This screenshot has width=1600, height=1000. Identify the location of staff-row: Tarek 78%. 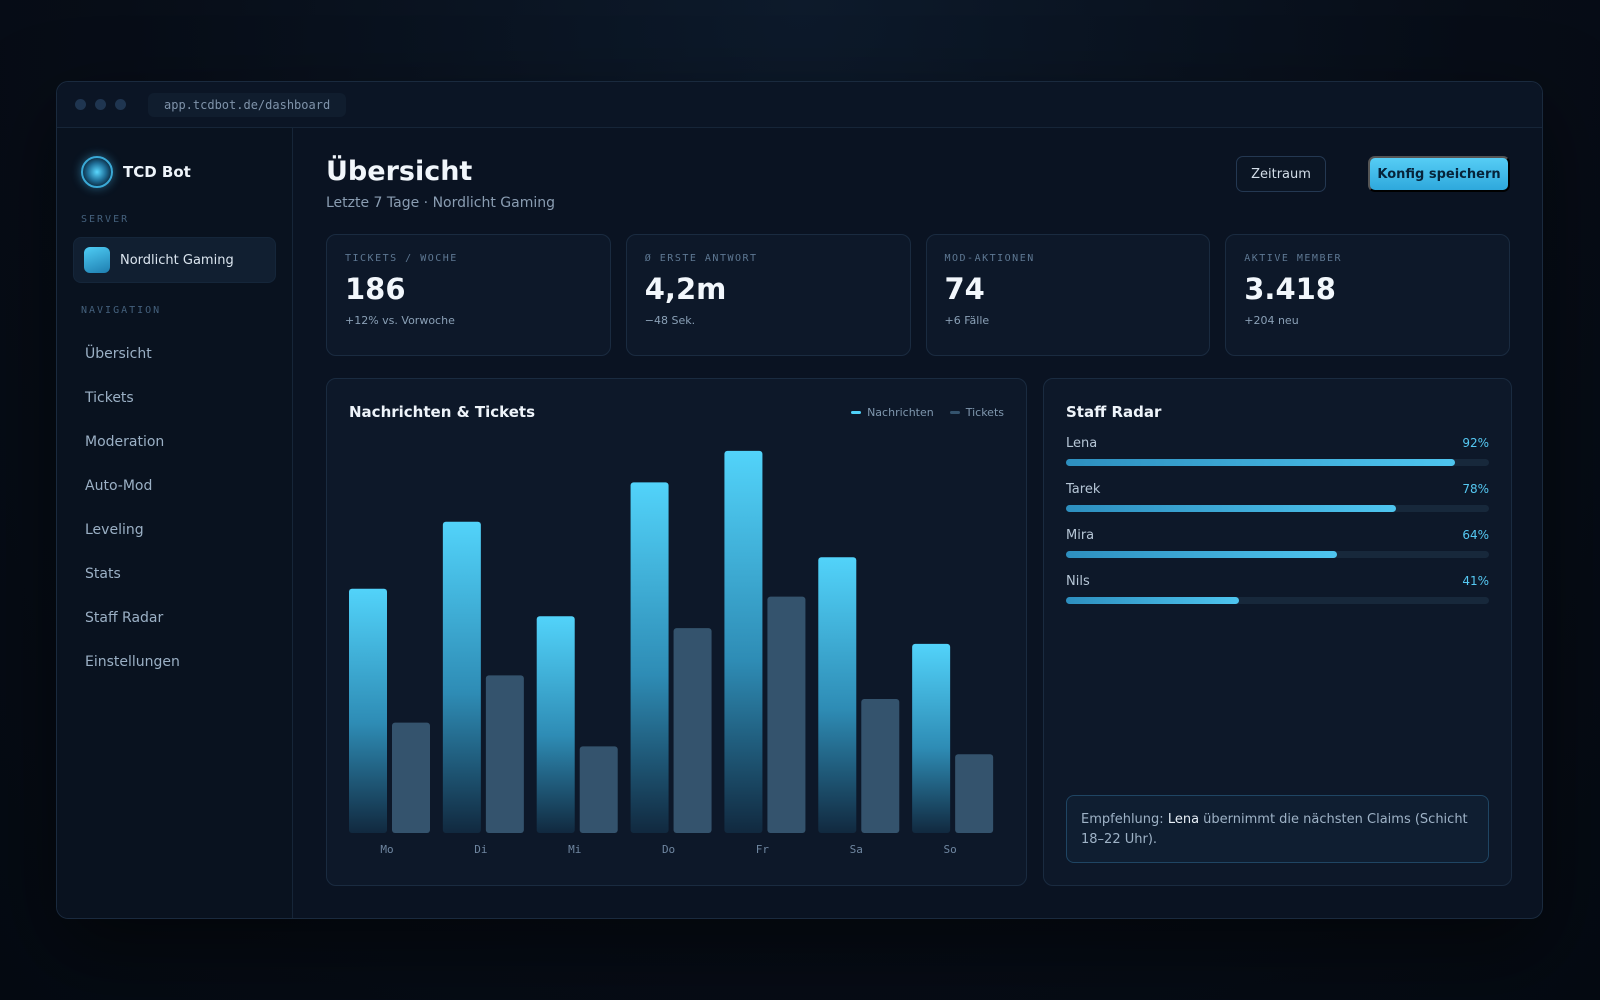
(1277, 505).